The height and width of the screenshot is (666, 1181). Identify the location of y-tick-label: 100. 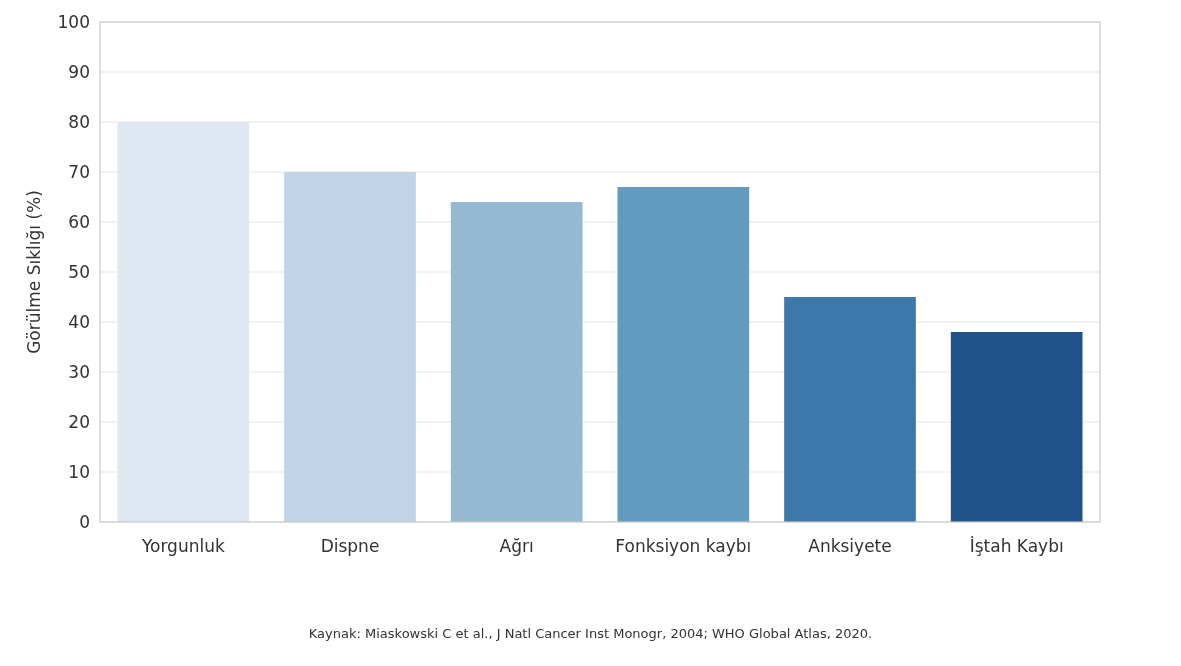
(73, 21).